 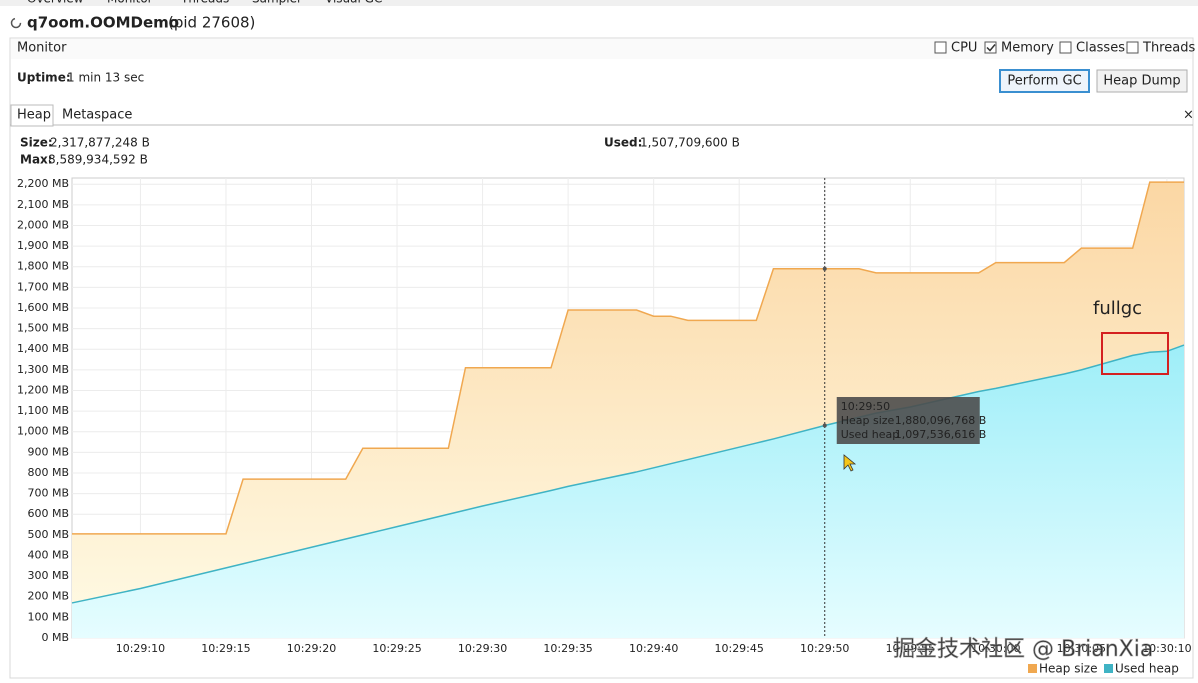 What do you see at coordinates (43, 204) in the screenshot?
I see `y-tick-label: 2,100 MB` at bounding box center [43, 204].